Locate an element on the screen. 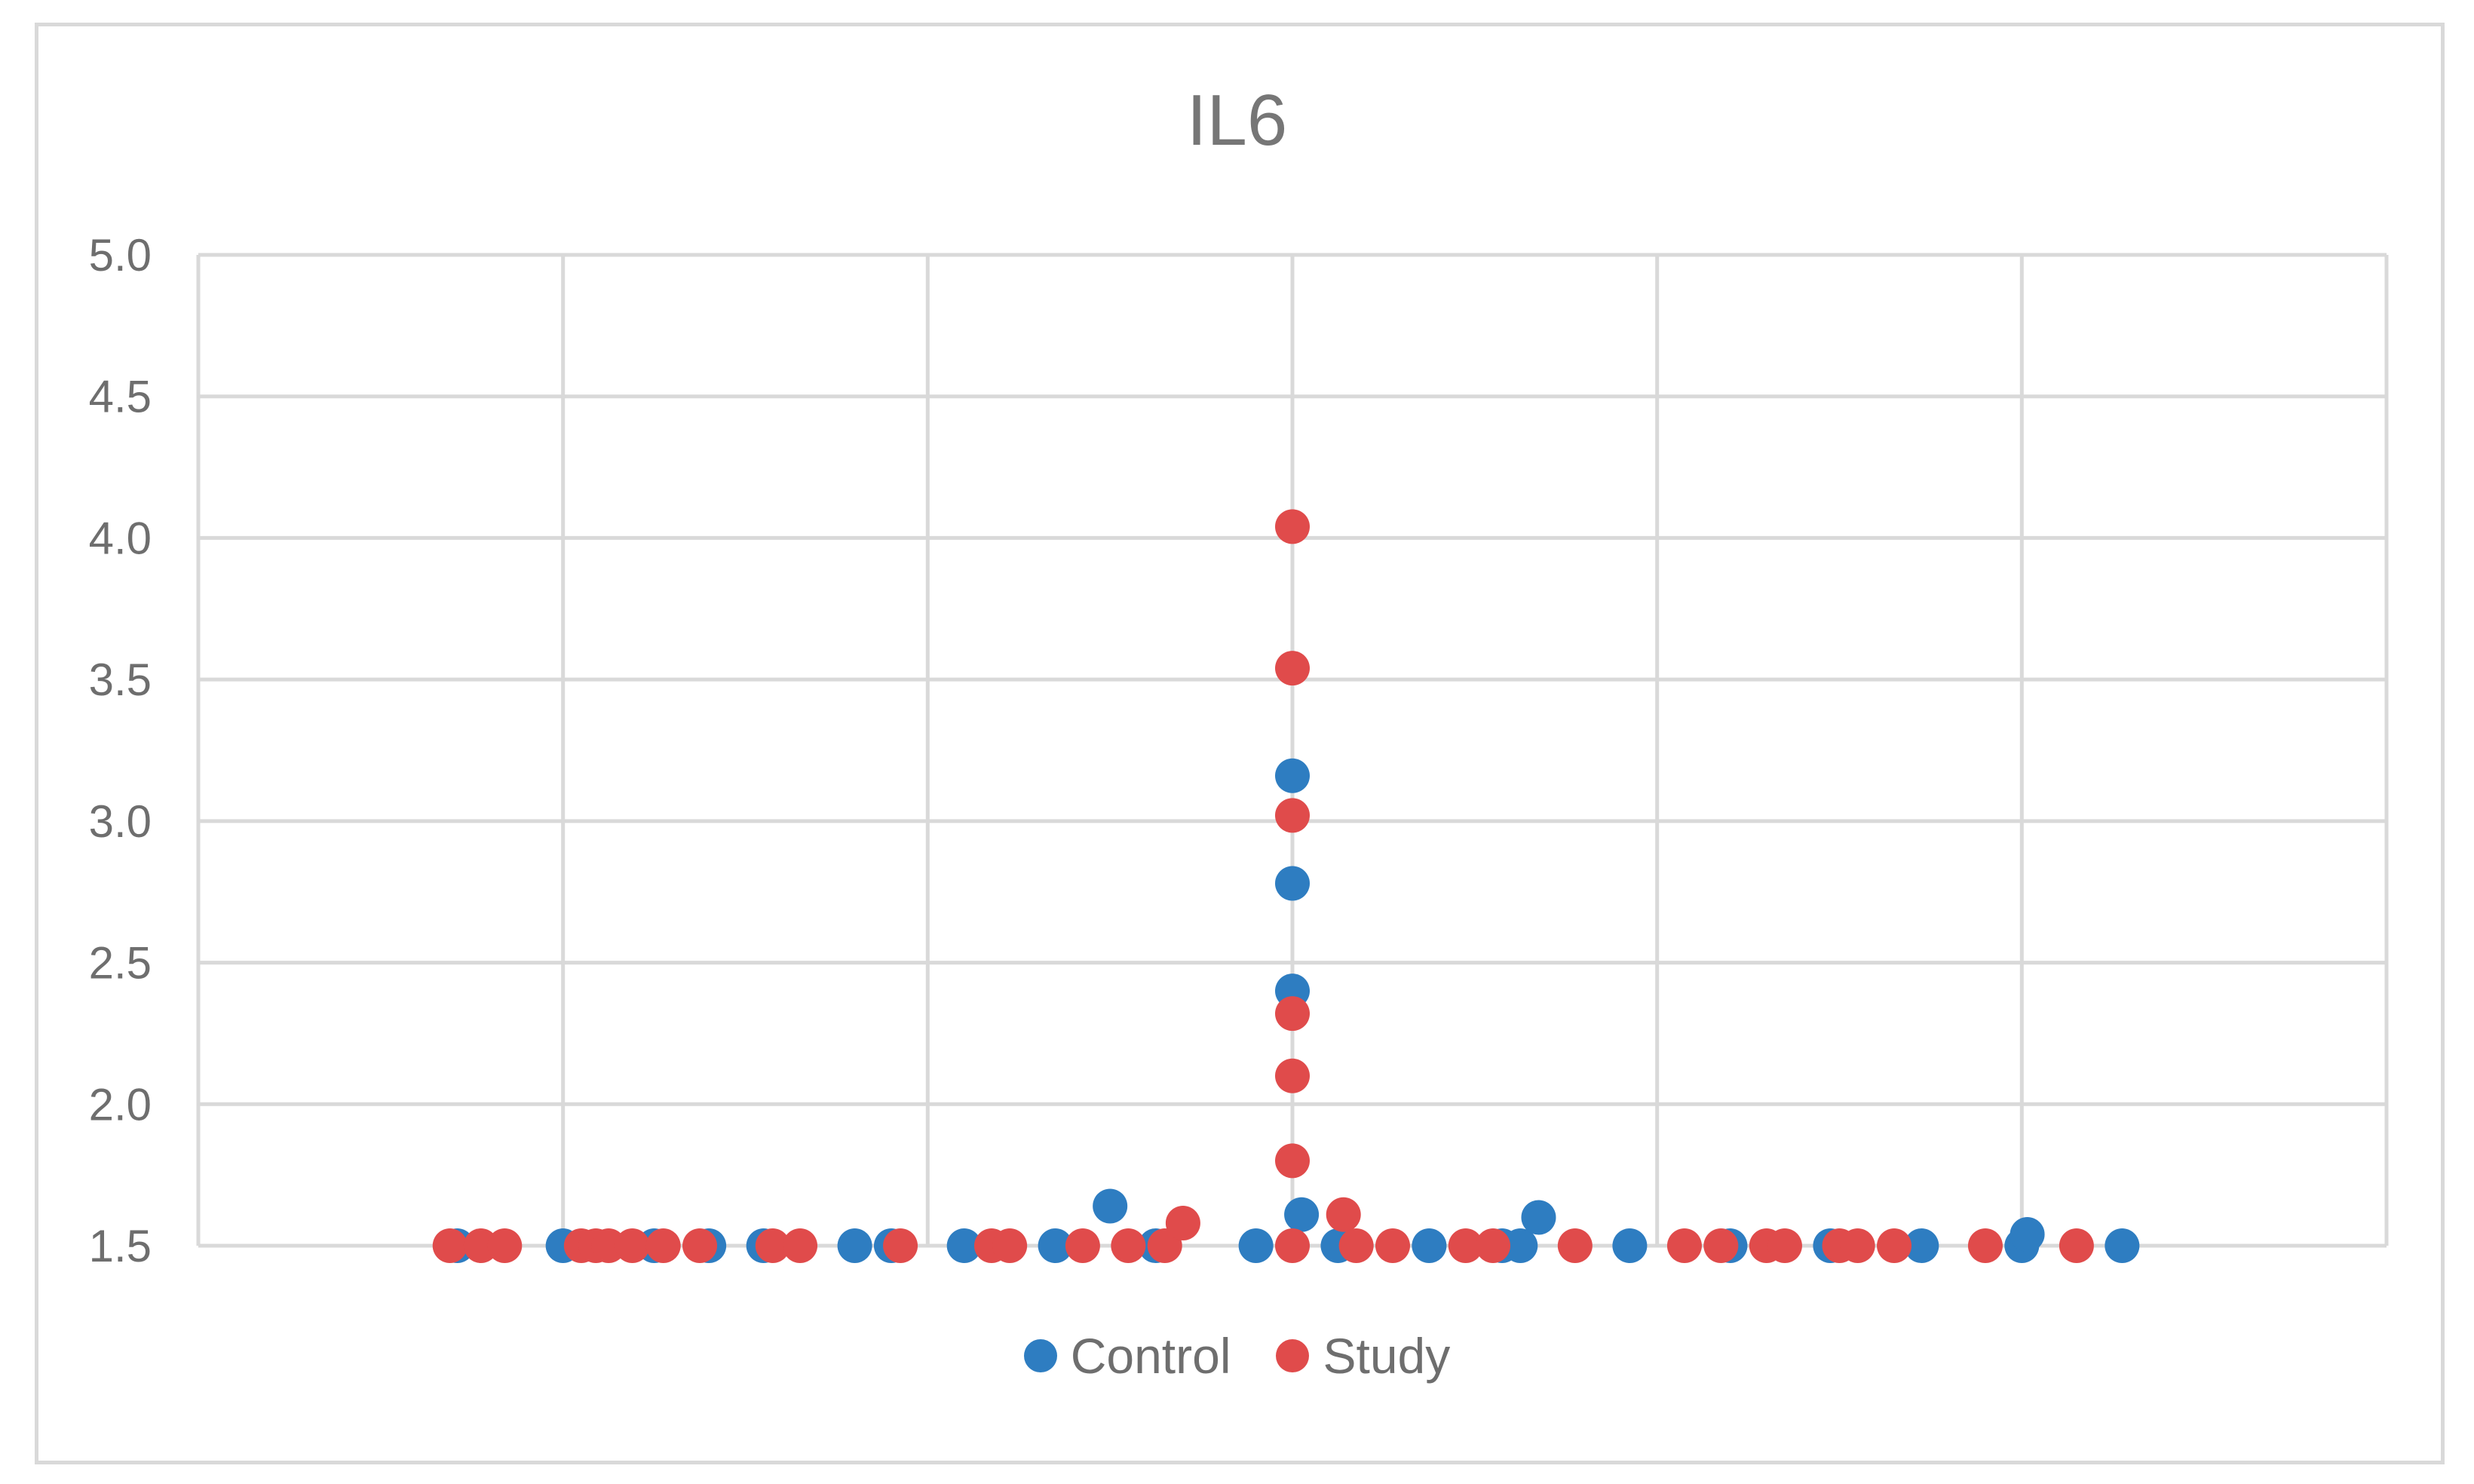  y-tick-label: 3.0 is located at coordinates (121, 822).